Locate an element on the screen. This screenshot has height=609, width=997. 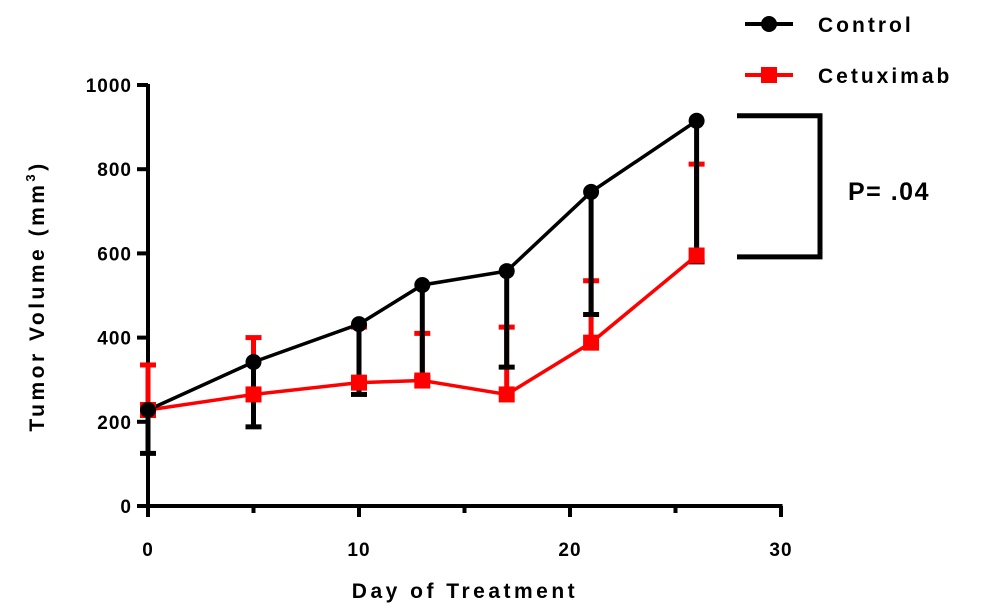
x-tick-label: 10 is located at coordinates (358, 550).